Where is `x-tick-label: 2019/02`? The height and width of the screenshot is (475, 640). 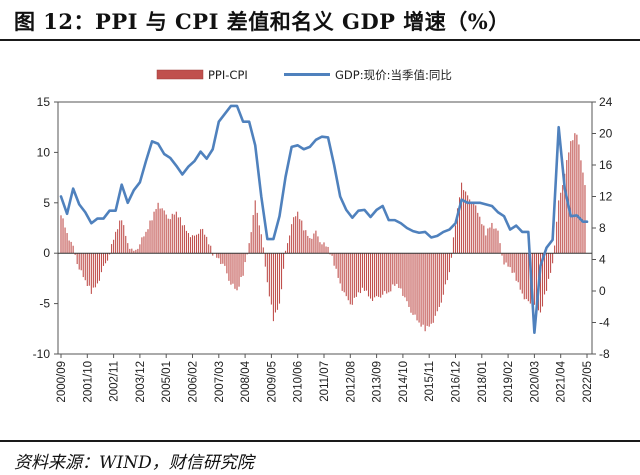 x-tick-label: 2019/02 is located at coordinates (509, 382).